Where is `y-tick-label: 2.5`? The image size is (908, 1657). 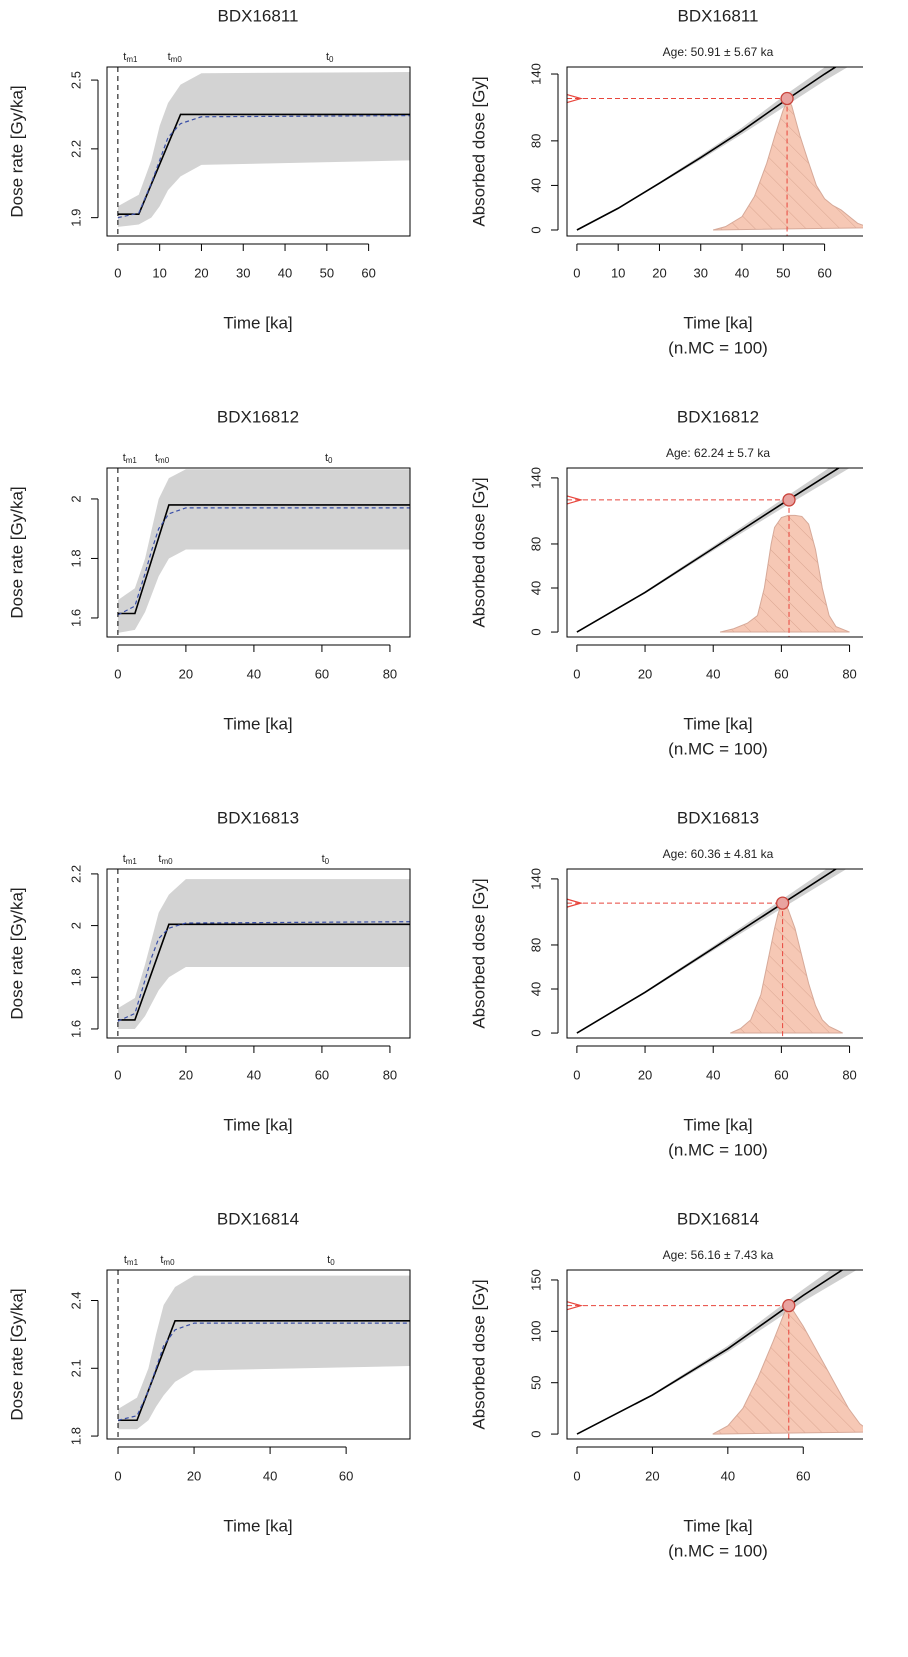 y-tick-label: 2.5 is located at coordinates (75, 80).